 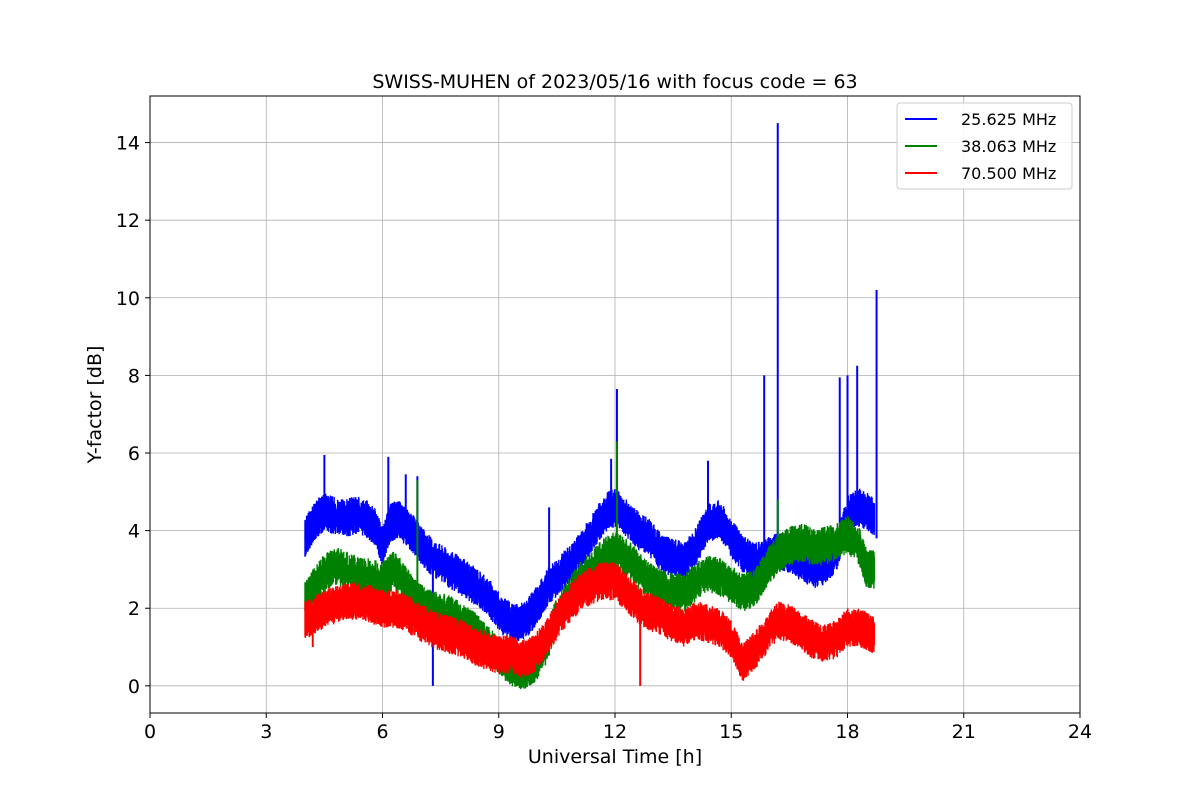 I want to click on y-tick-label: 0, so click(x=134, y=687).